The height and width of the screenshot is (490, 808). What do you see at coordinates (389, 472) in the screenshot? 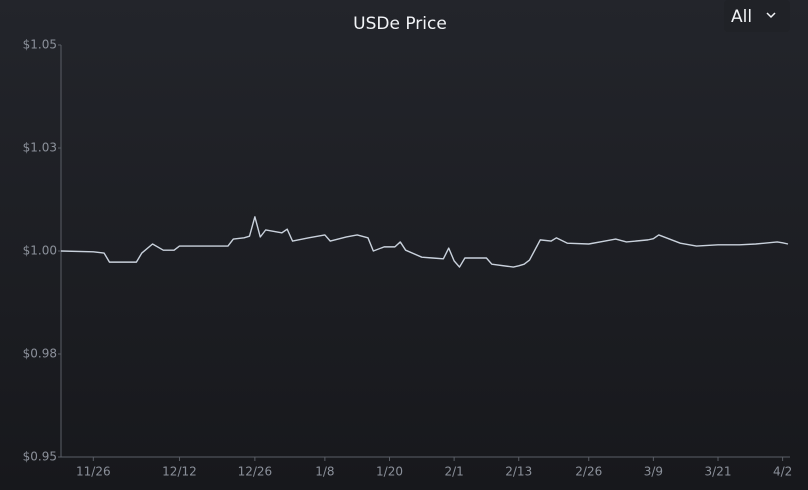
I see `x-tick-label: 1/20` at bounding box center [389, 472].